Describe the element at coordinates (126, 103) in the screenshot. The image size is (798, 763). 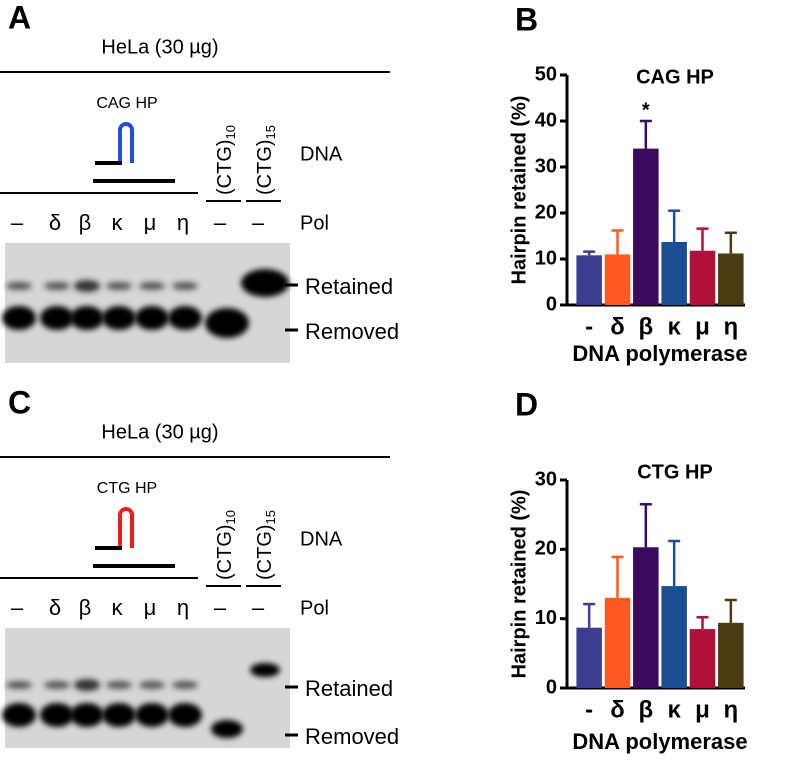
I see `substrate: CAG HP` at that location.